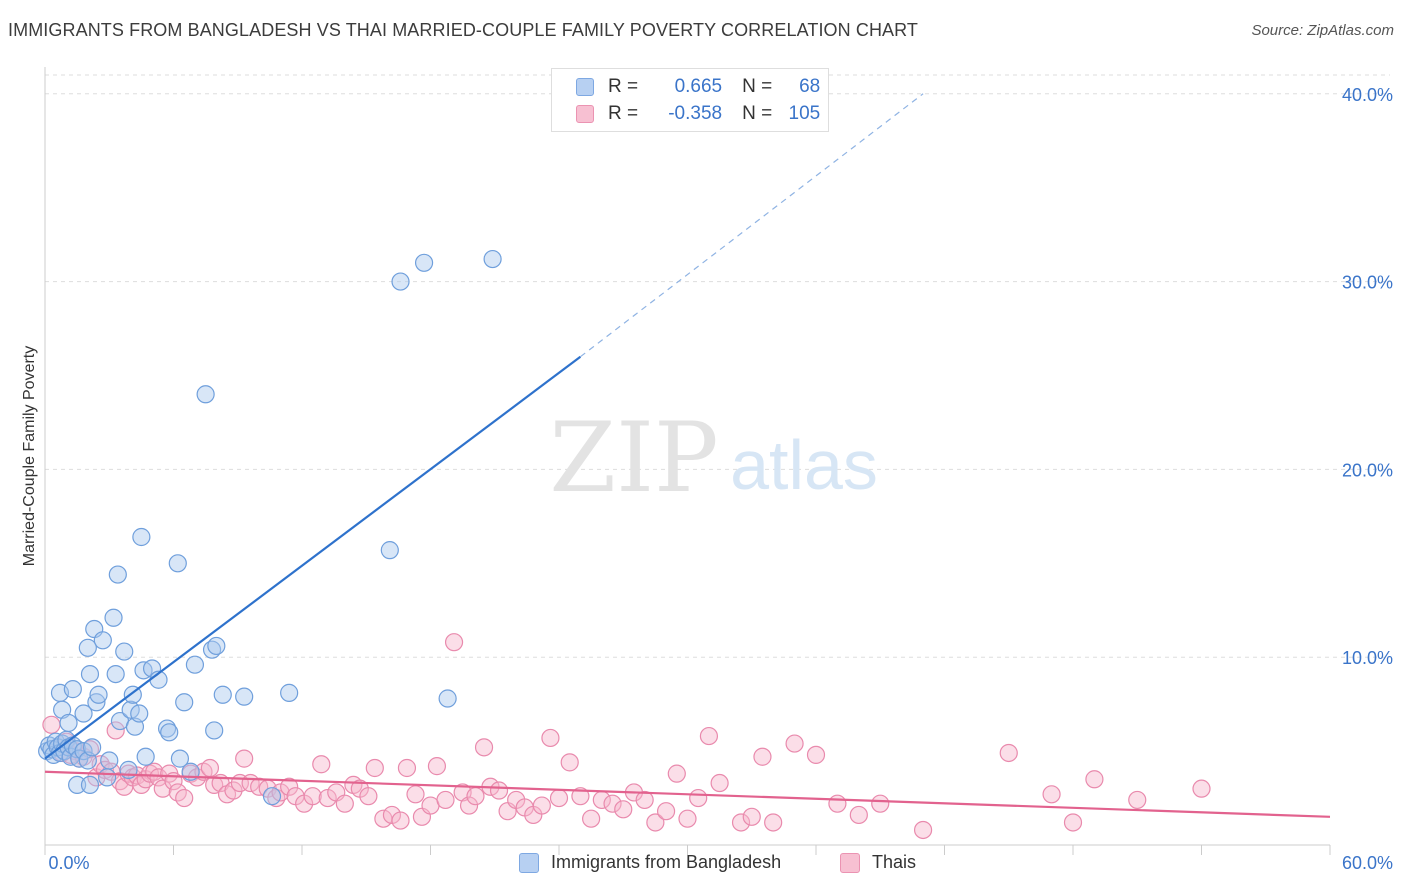 Image resolution: width=1406 pixels, height=892 pixels. Describe the element at coordinates (878, 862) in the screenshot. I see `legend-item-thais: Thais` at that location.